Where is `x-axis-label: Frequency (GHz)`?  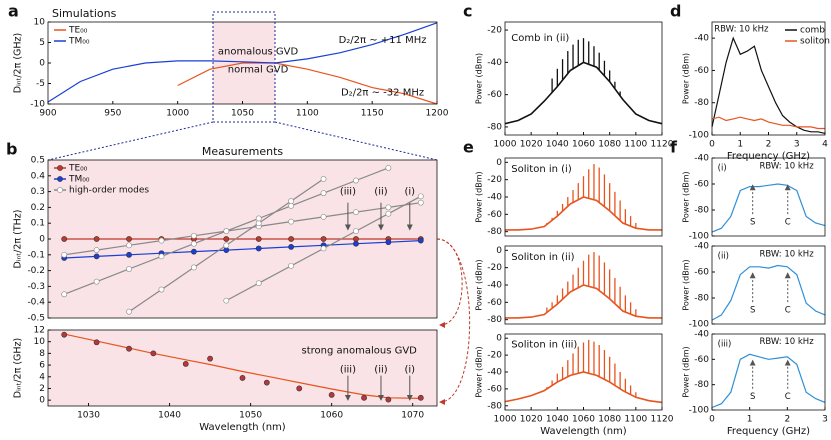
x-axis-label: Frequency (GHz) is located at coordinates (768, 156).